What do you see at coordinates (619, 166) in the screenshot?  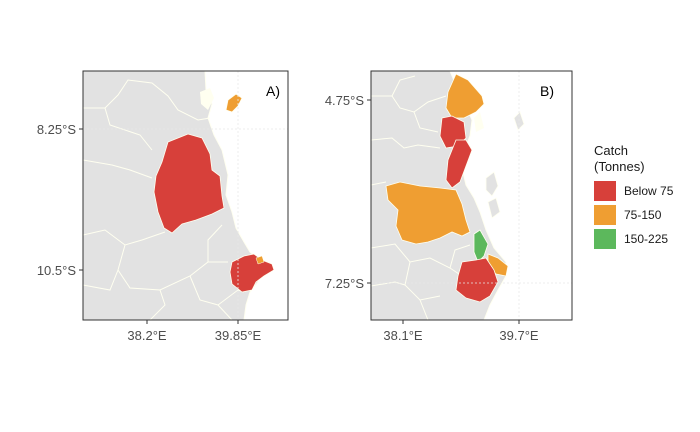 I see `legend-title-line2: (Tonnes)` at bounding box center [619, 166].